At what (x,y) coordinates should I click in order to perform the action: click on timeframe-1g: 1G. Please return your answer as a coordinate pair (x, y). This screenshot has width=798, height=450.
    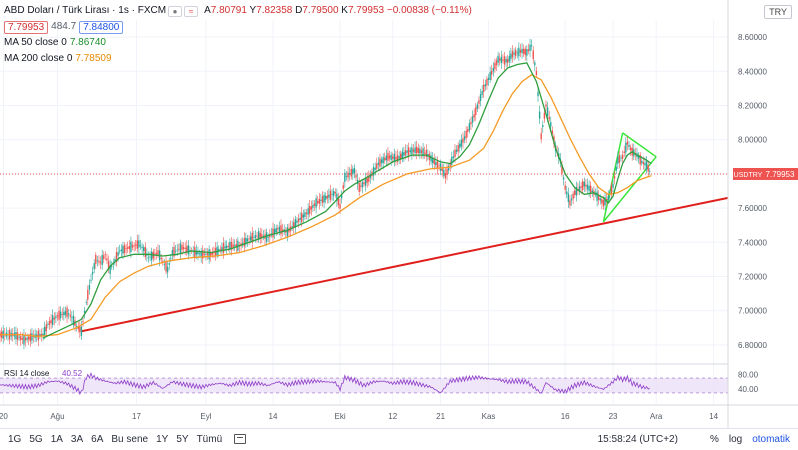
    Looking at the image, I should click on (15, 439).